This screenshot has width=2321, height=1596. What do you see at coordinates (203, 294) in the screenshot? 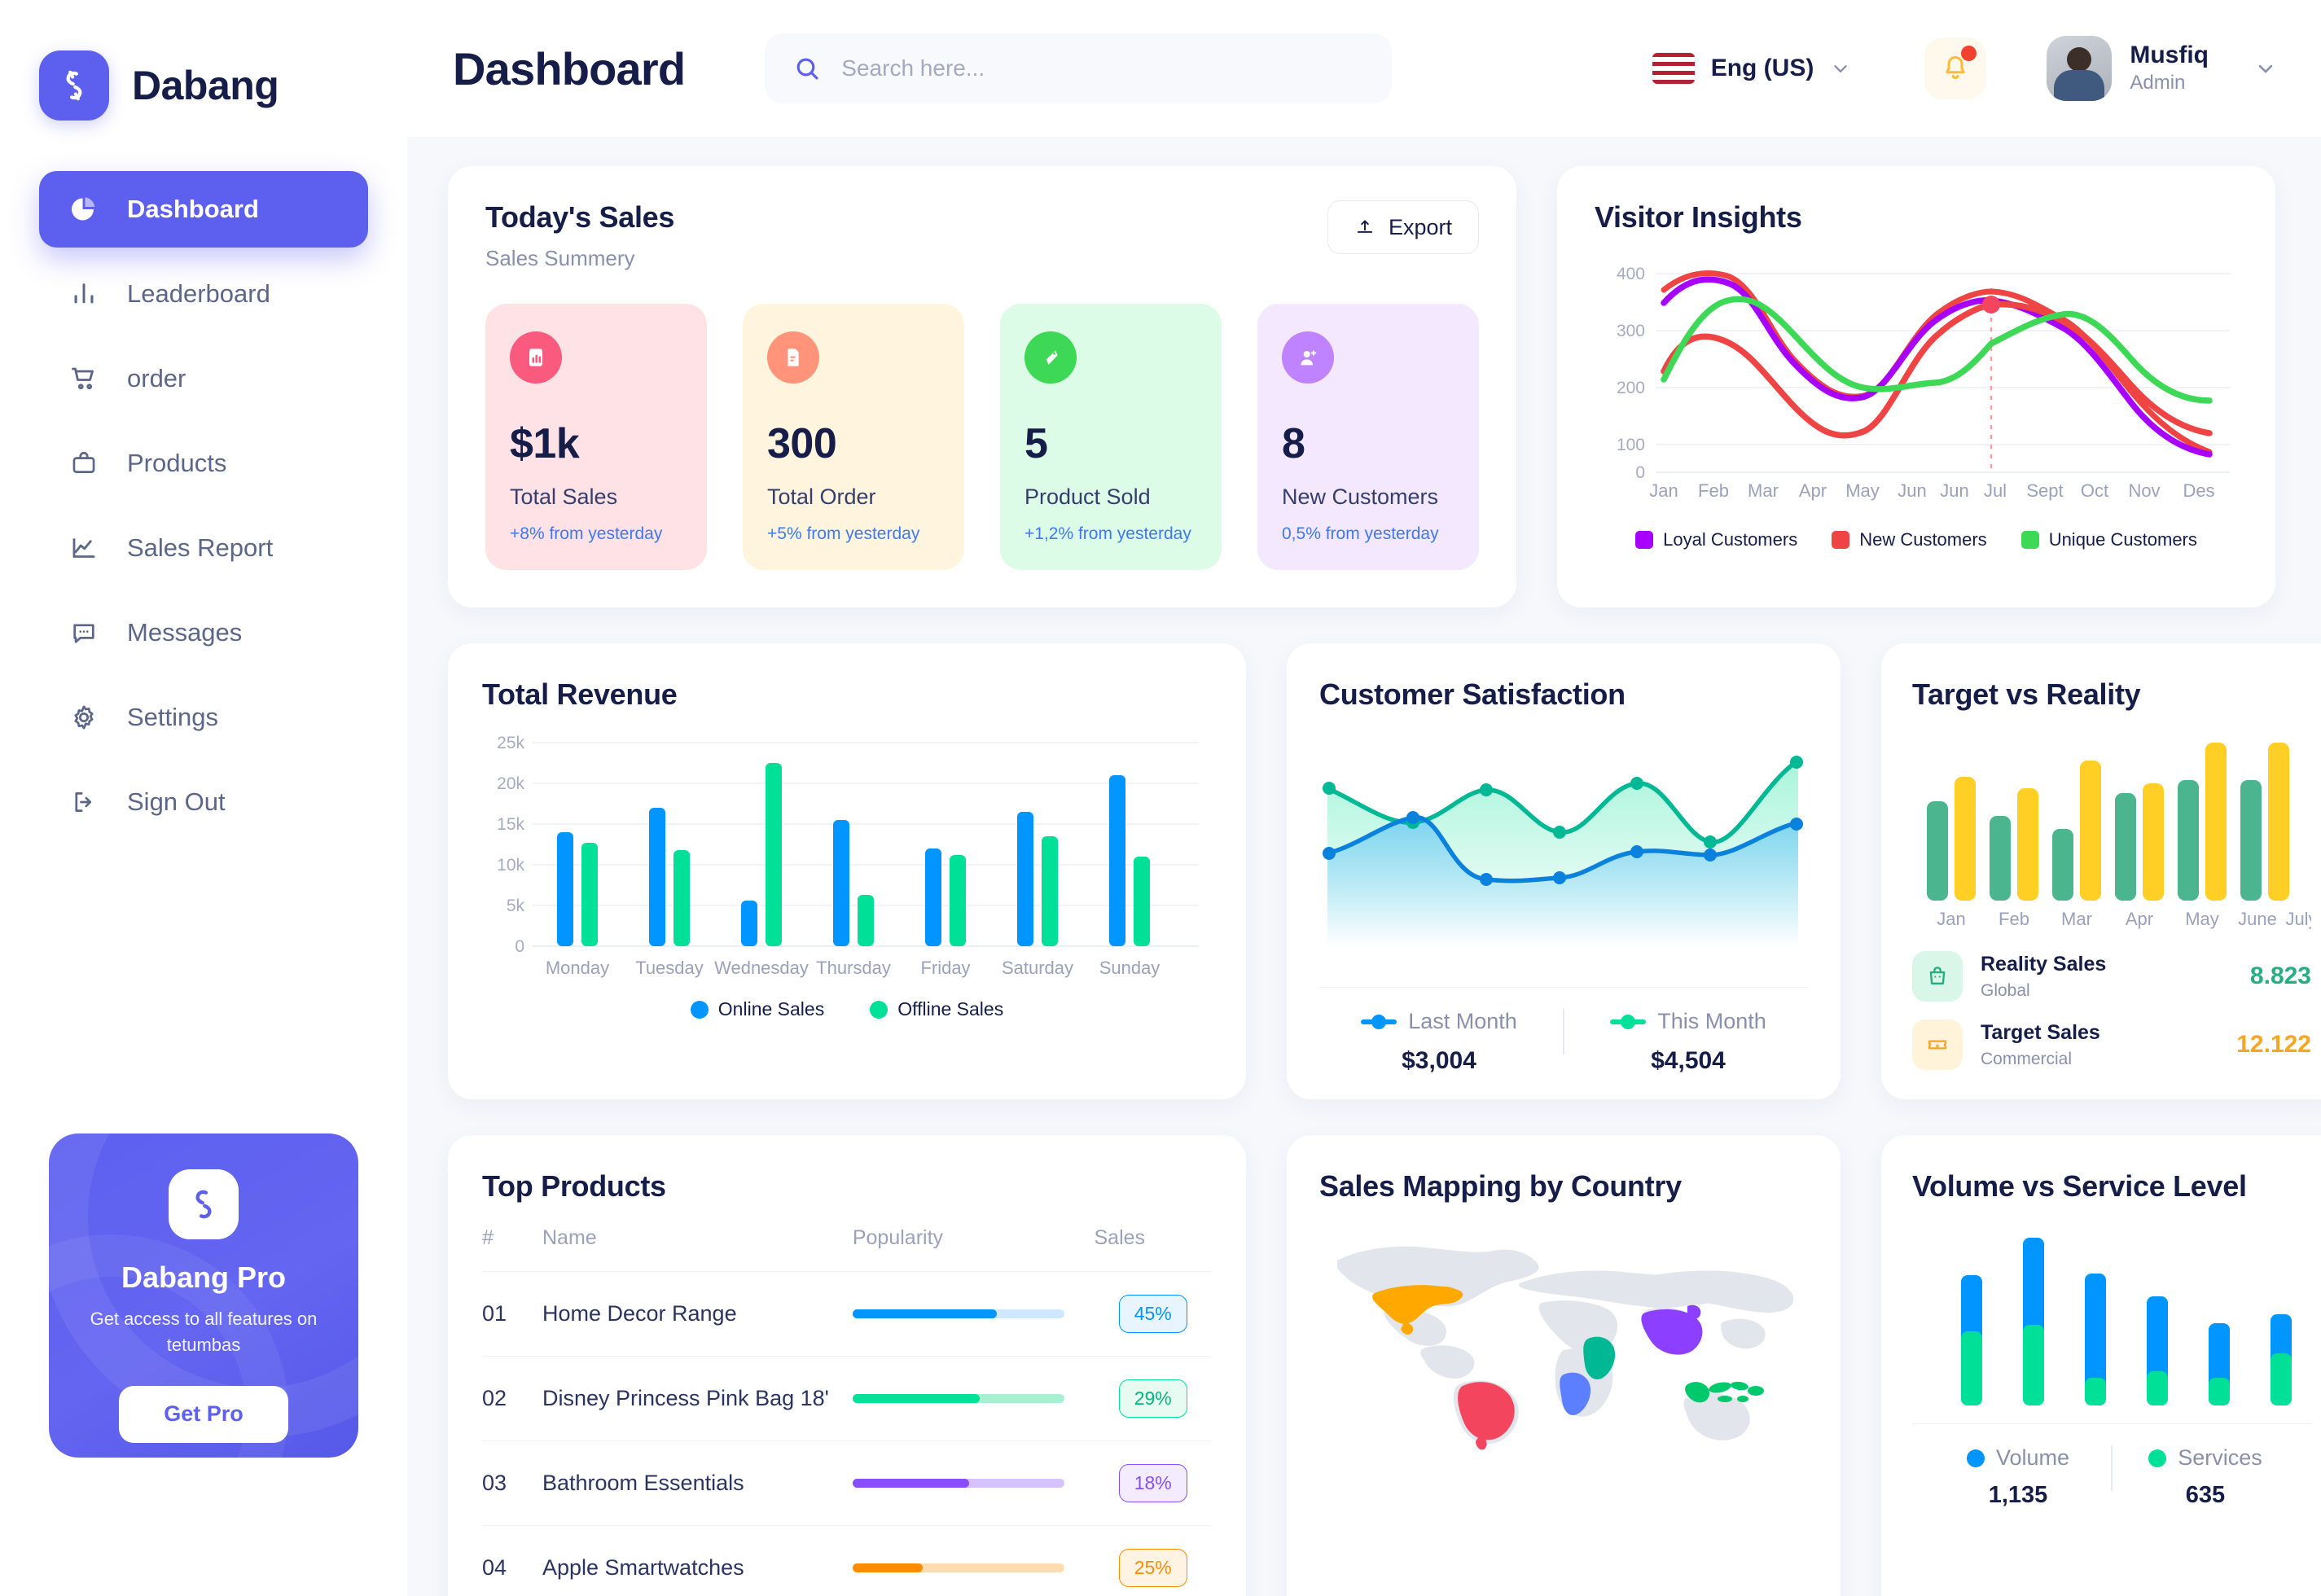
I see `sidebar-item-leaderboard: Leaderboard` at bounding box center [203, 294].